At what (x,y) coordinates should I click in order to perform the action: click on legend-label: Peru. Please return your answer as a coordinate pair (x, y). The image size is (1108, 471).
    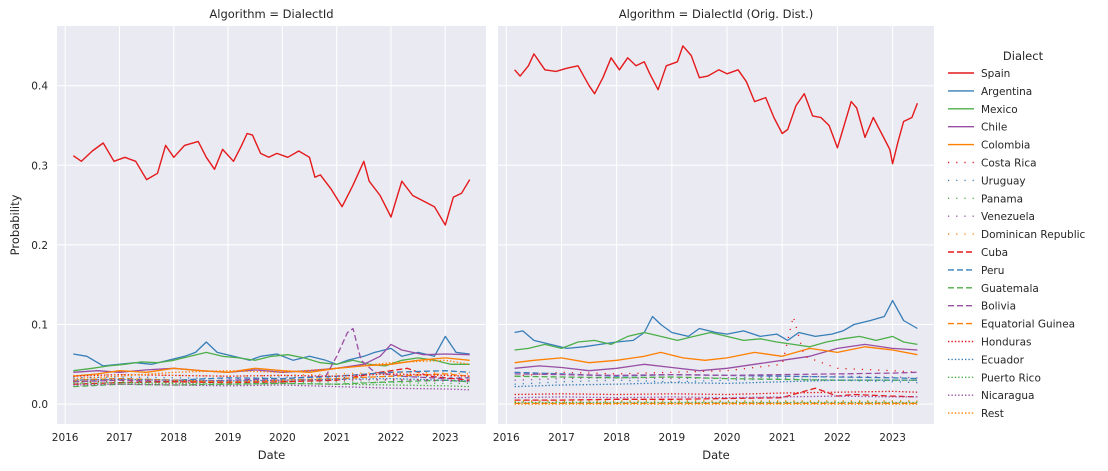
    Looking at the image, I should click on (992, 271).